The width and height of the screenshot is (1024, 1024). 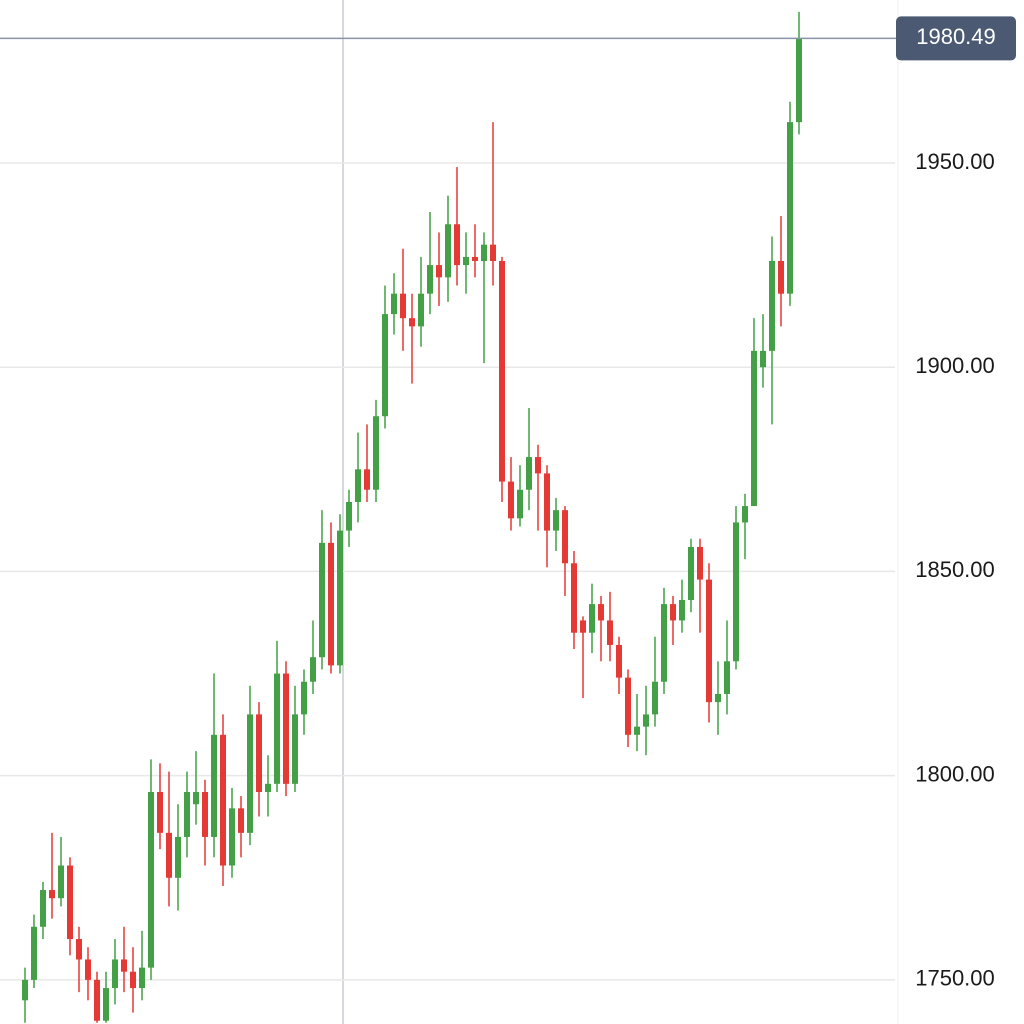 What do you see at coordinates (955, 569) in the screenshot?
I see `y-tick-label: 1850.00` at bounding box center [955, 569].